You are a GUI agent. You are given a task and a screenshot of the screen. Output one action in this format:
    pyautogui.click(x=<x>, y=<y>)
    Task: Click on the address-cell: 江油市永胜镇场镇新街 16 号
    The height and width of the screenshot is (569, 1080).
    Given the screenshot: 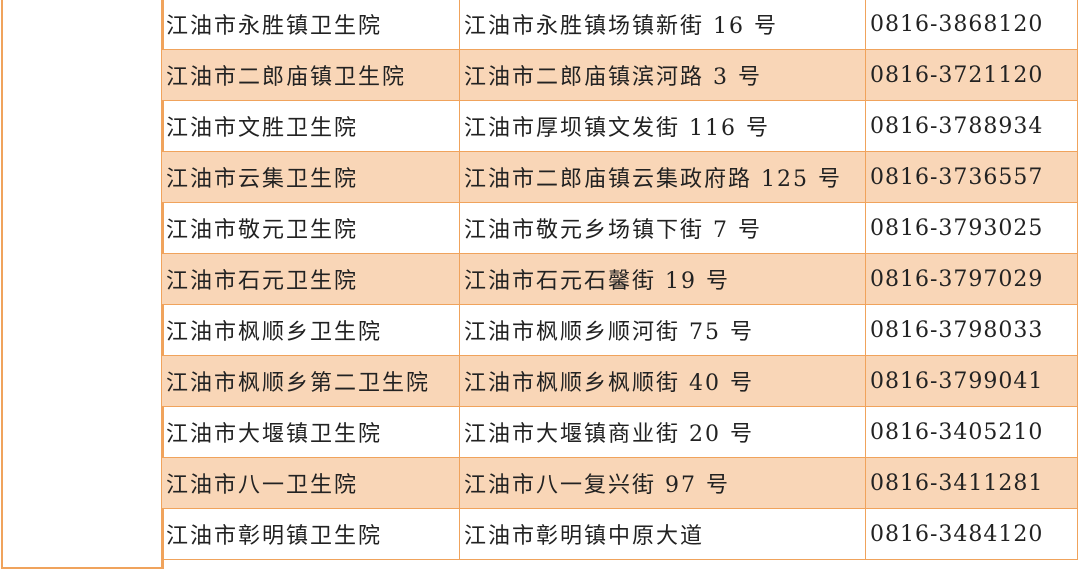 What is the action you would take?
    pyautogui.click(x=662, y=25)
    